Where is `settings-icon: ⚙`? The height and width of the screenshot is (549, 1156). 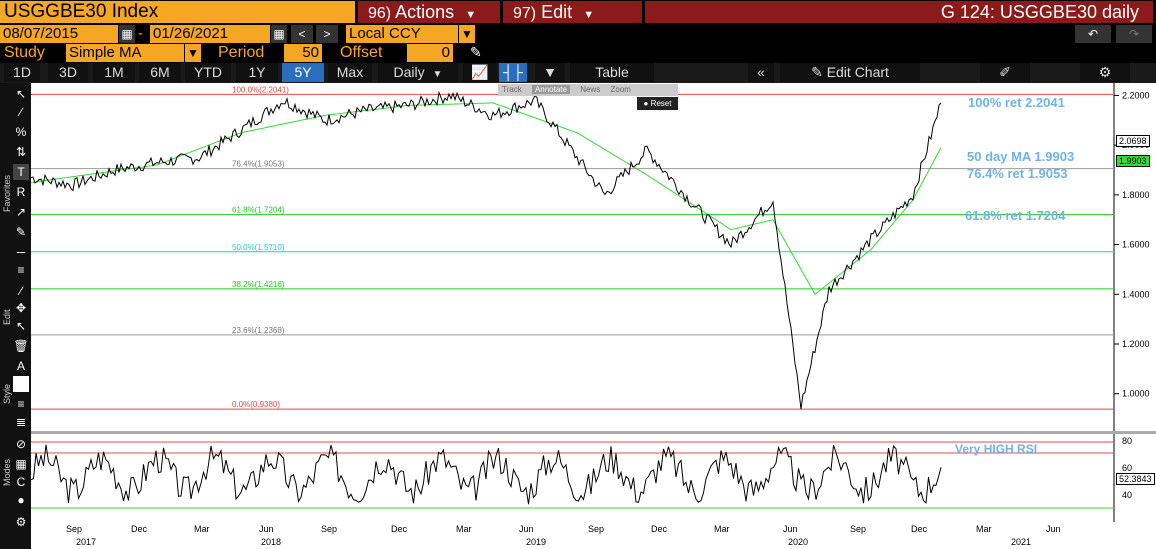
settings-icon: ⚙ is located at coordinates (21, 522).